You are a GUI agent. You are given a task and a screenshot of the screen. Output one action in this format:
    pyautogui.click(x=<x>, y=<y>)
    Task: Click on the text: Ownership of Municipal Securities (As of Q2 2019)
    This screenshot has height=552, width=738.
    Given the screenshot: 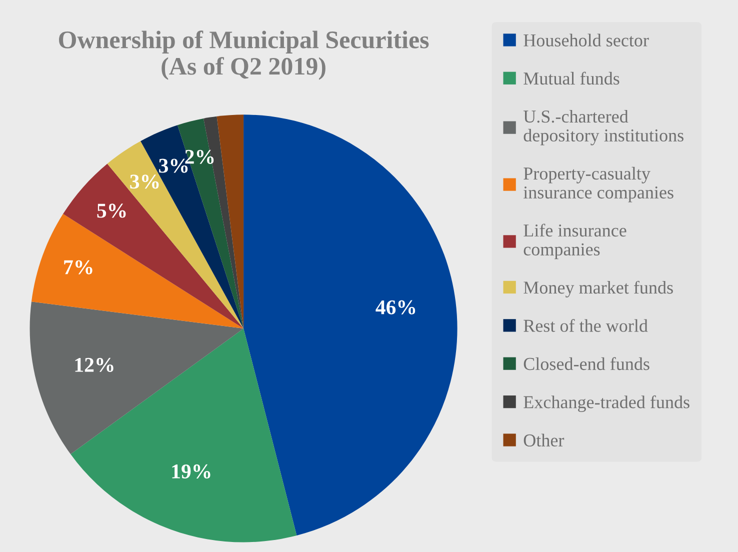 What is the action you would take?
    pyautogui.click(x=243, y=55)
    